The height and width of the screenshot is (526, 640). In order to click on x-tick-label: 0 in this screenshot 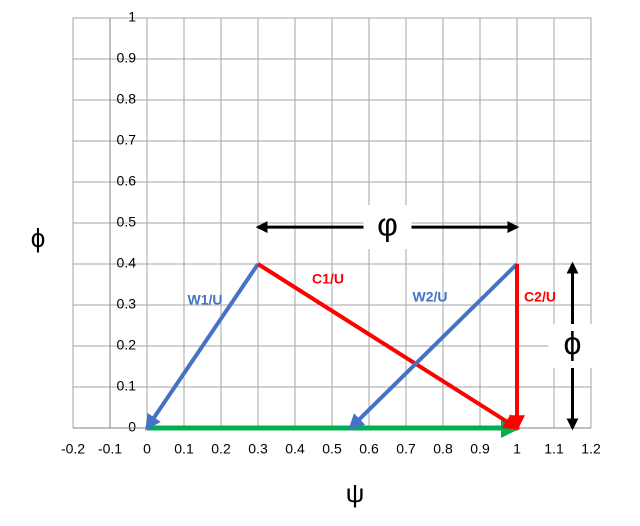, I will do `click(147, 449)`.